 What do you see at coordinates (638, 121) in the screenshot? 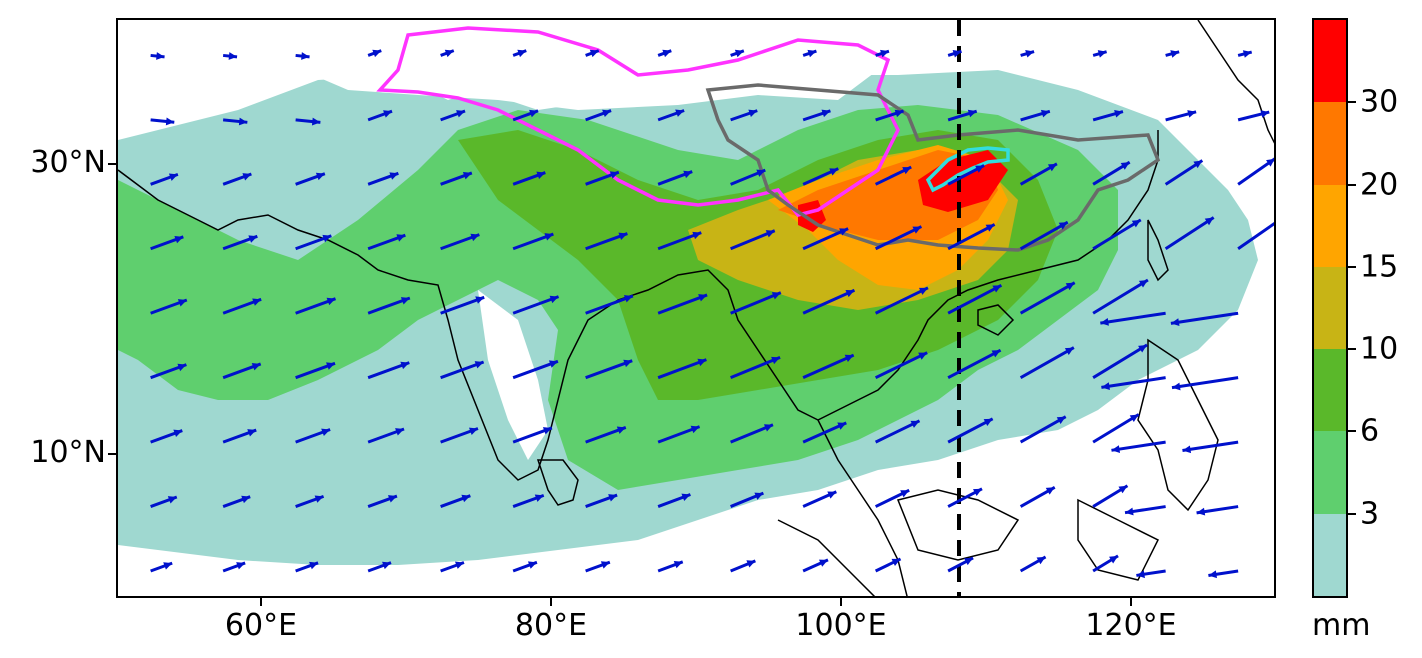
I see `plateau-outline` at bounding box center [638, 121].